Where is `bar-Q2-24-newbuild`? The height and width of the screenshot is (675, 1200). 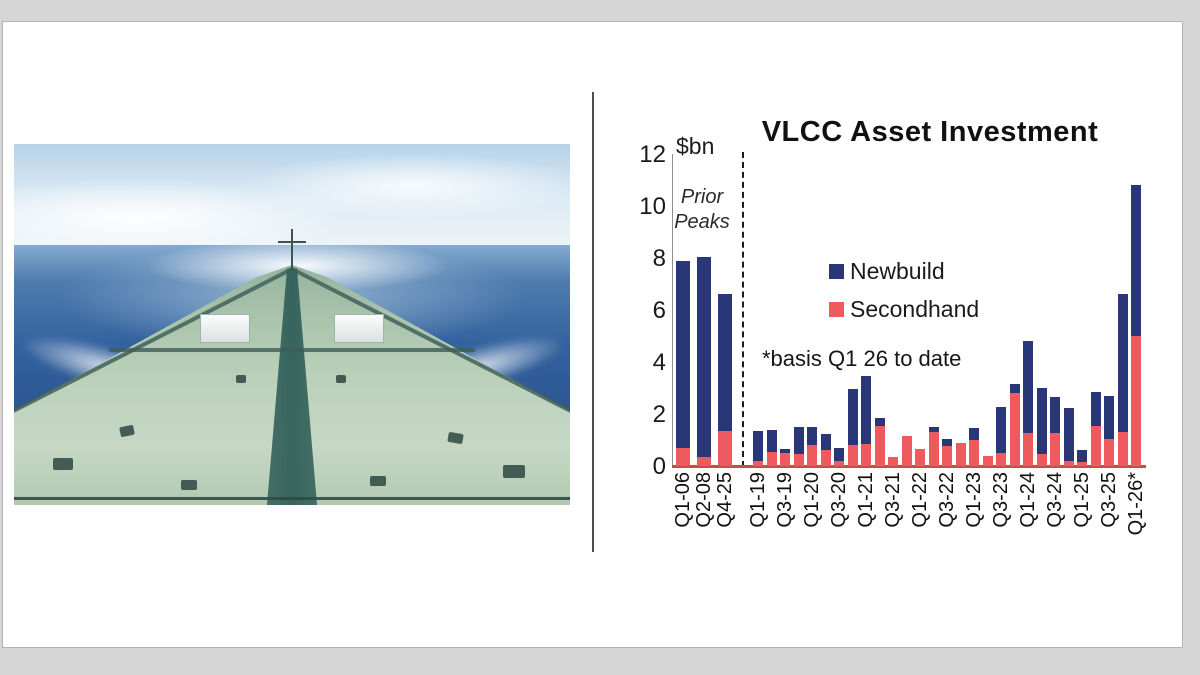 bar-Q2-24-newbuild is located at coordinates (1041, 421).